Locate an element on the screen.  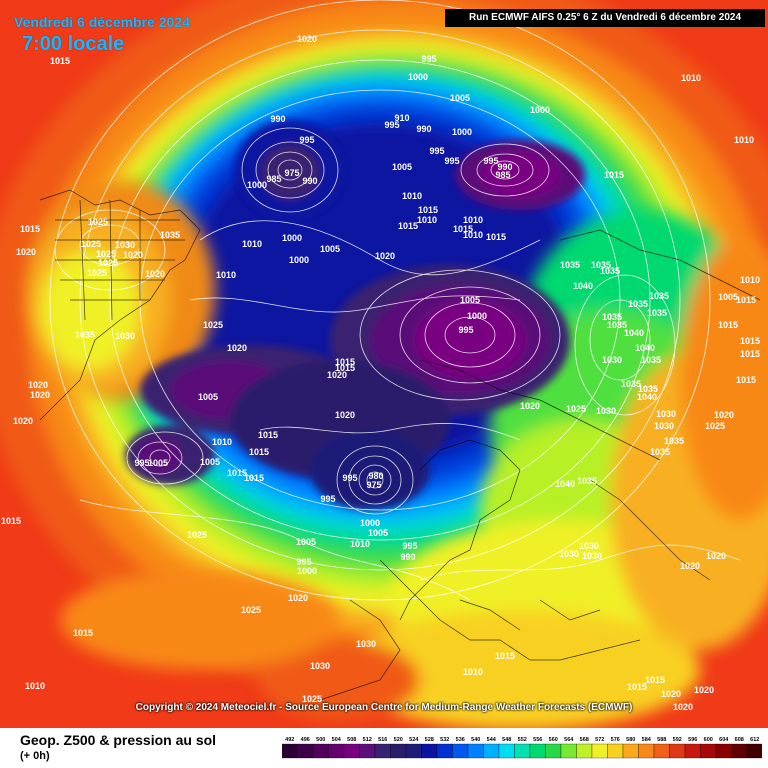
scale-tick-label: 564 is located at coordinates (569, 740).